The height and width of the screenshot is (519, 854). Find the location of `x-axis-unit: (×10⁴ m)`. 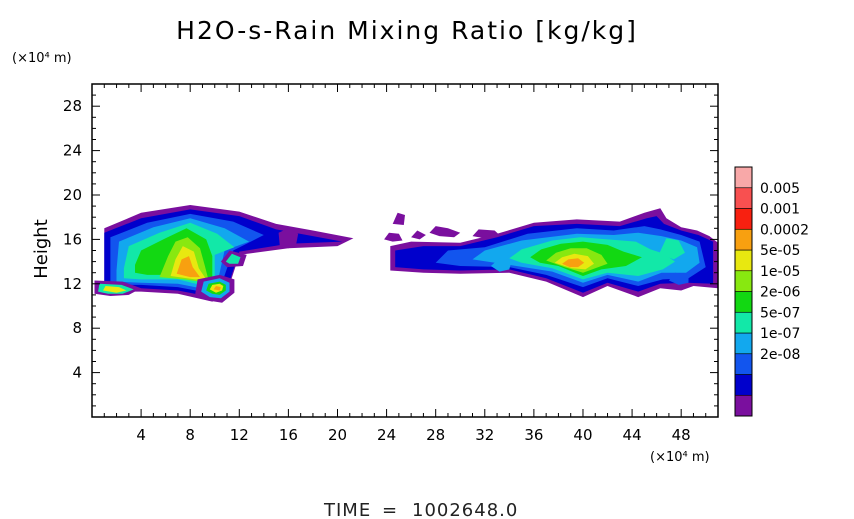

x-axis-unit: (×10⁴ m) is located at coordinates (680, 457).